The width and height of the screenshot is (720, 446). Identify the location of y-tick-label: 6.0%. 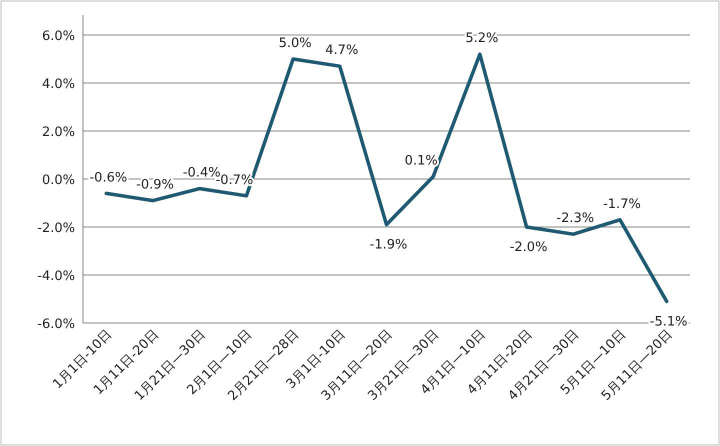
(58, 36).